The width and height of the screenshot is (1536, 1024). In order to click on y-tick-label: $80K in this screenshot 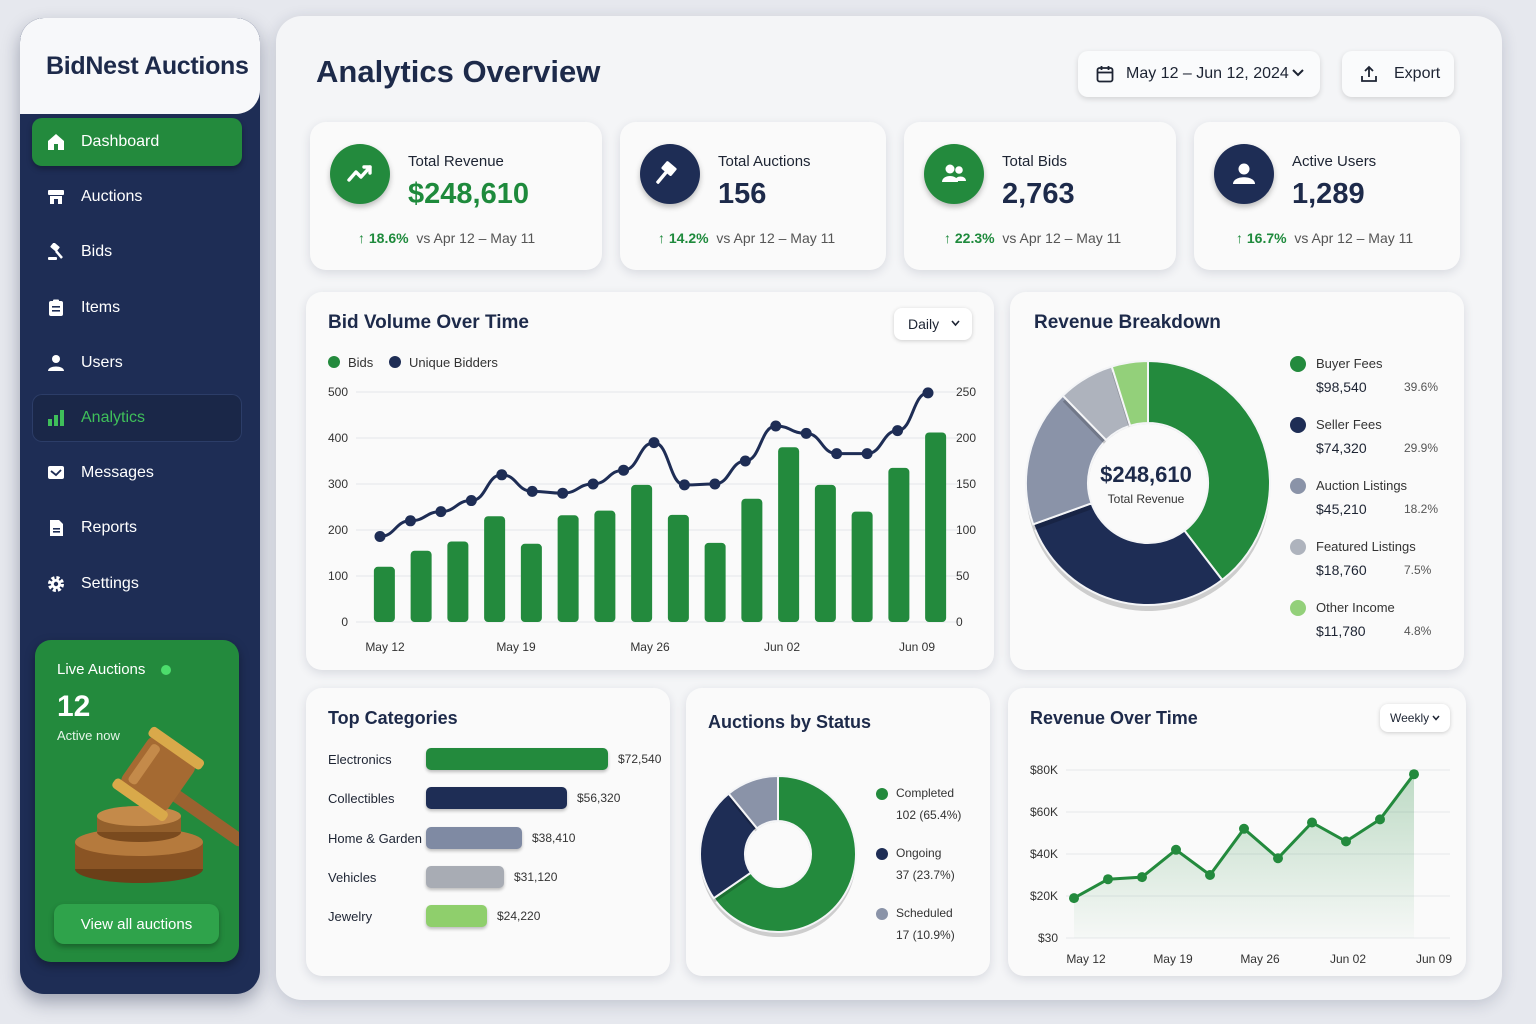, I will do `click(1044, 770)`.